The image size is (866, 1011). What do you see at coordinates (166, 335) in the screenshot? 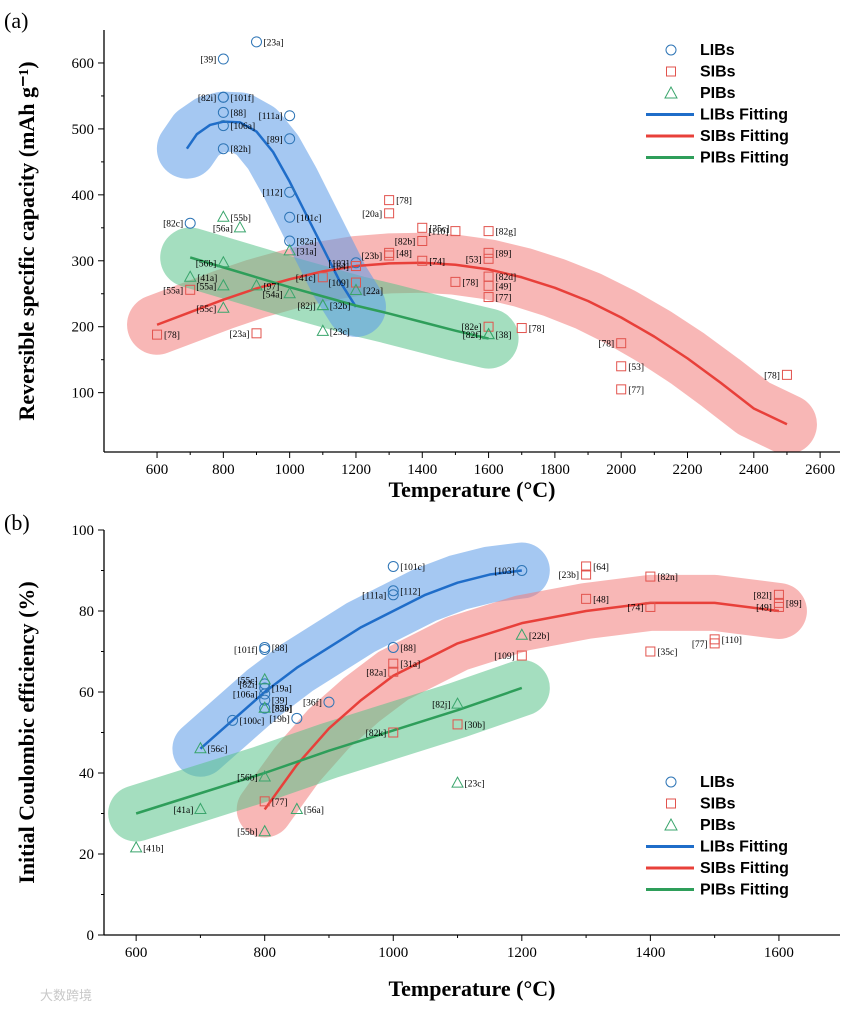
I see `point-sibs: [78]` at bounding box center [166, 335].